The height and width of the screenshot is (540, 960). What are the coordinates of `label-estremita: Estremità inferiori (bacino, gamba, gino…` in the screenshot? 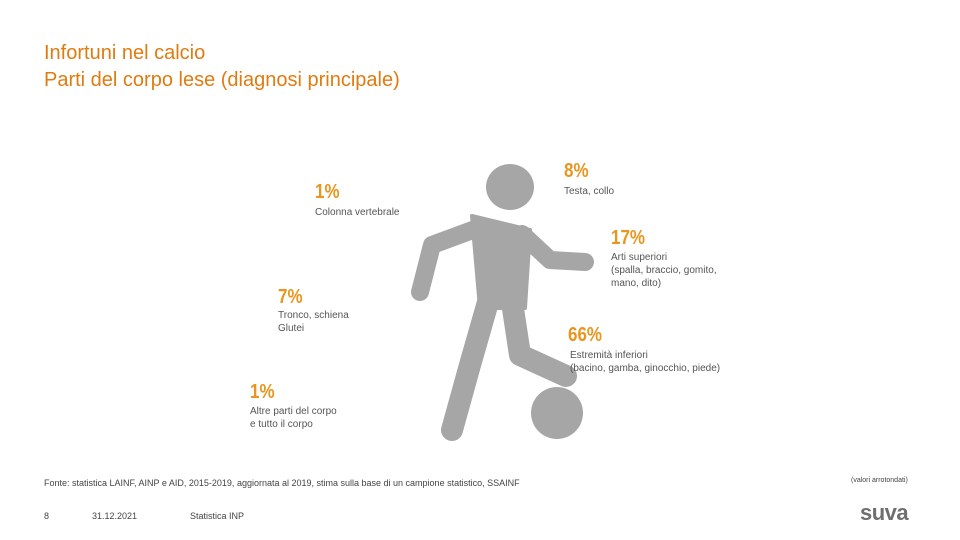 It's located at (645, 362).